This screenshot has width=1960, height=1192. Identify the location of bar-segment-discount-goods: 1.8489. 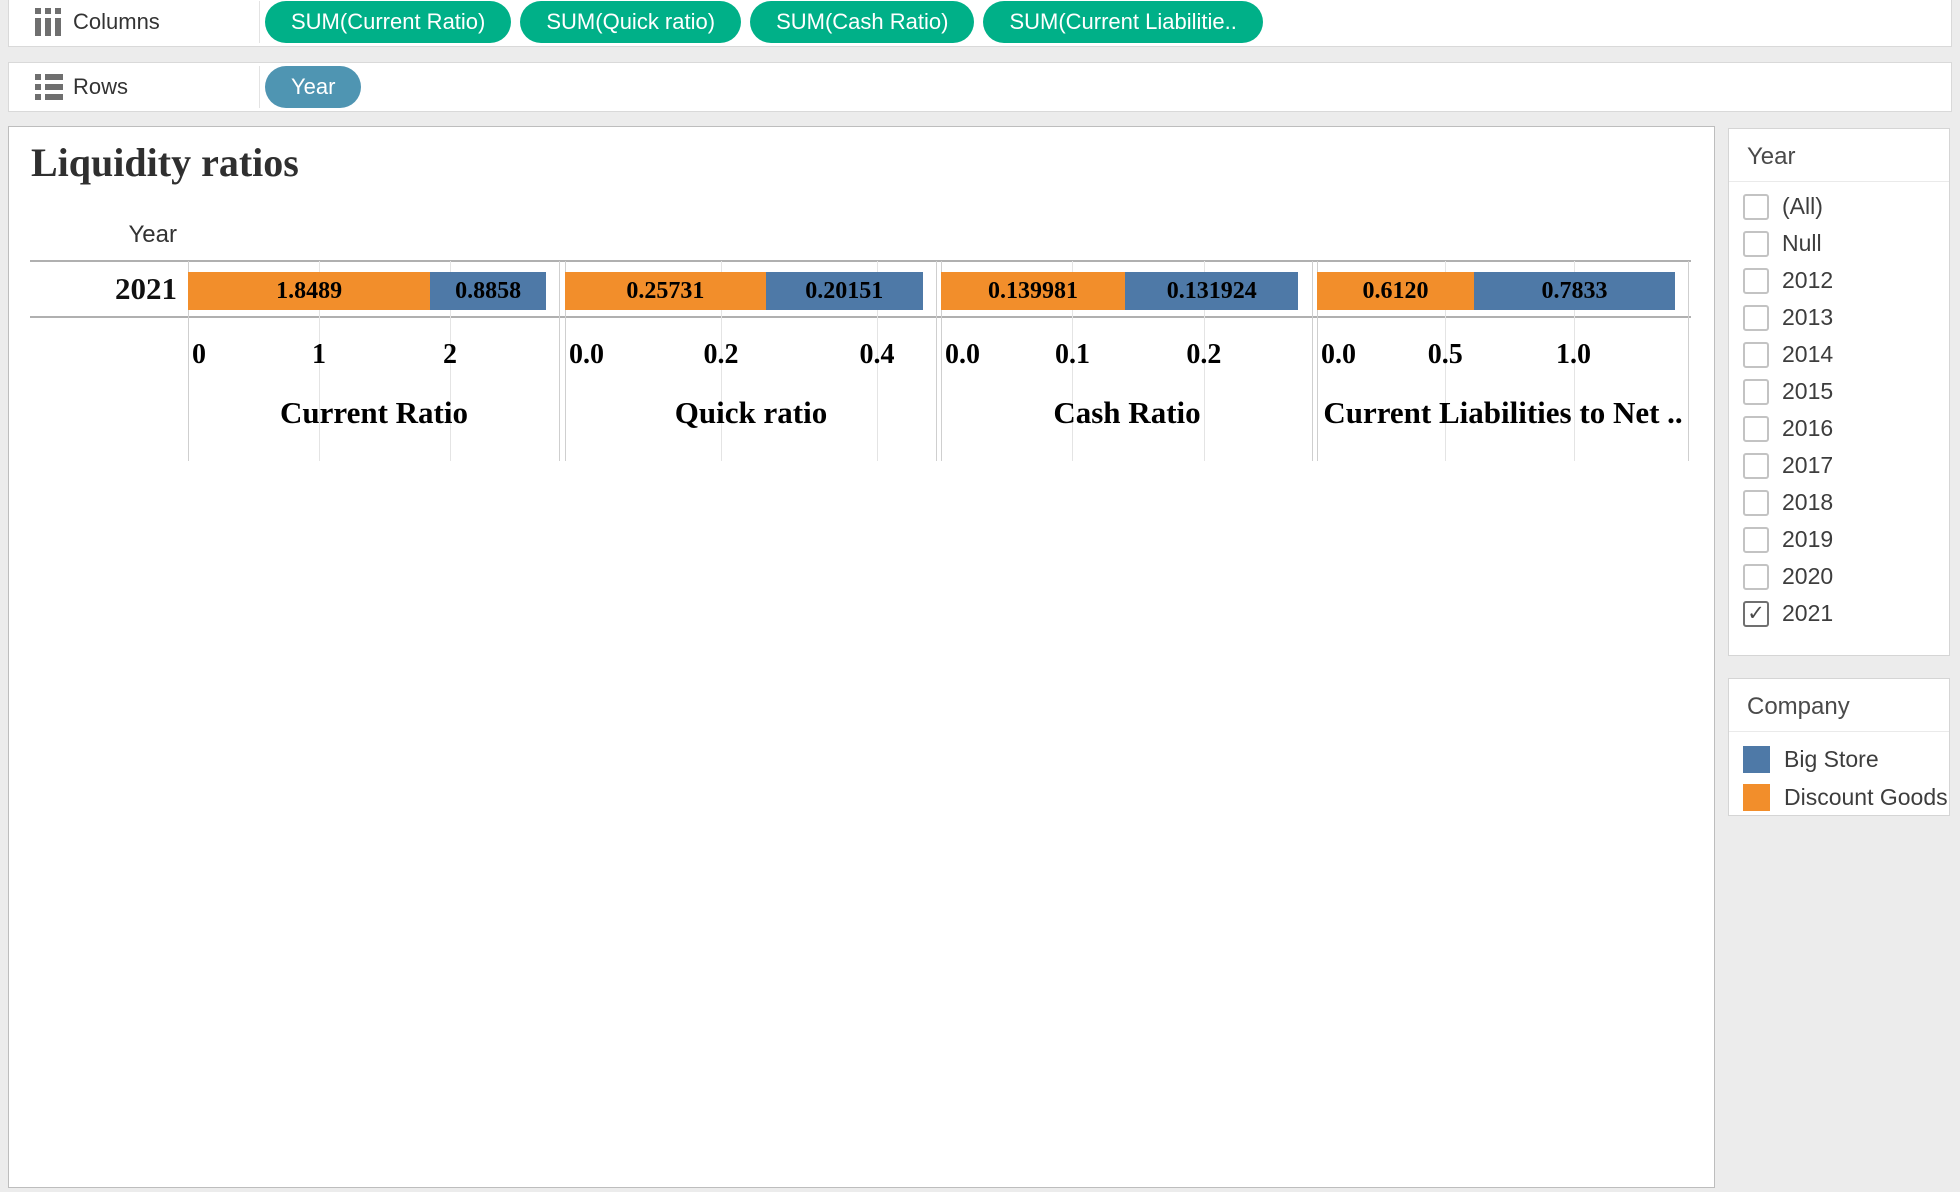
(309, 291).